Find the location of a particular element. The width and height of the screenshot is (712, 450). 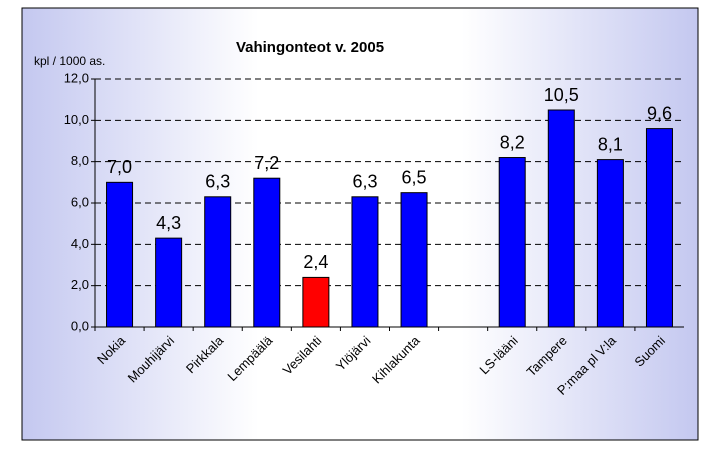

value-label: 7,2 is located at coordinates (266, 163).